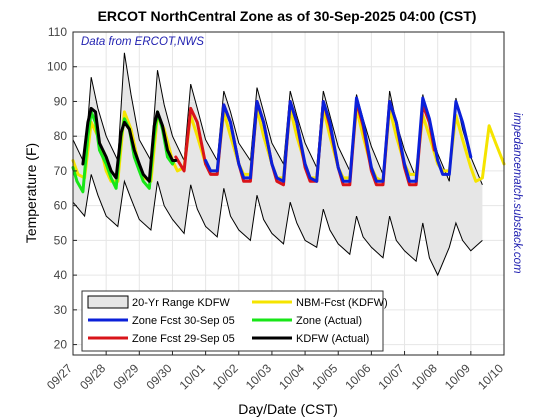 The width and height of the screenshot is (560, 420). I want to click on y-tick-label: 80, so click(61, 136).